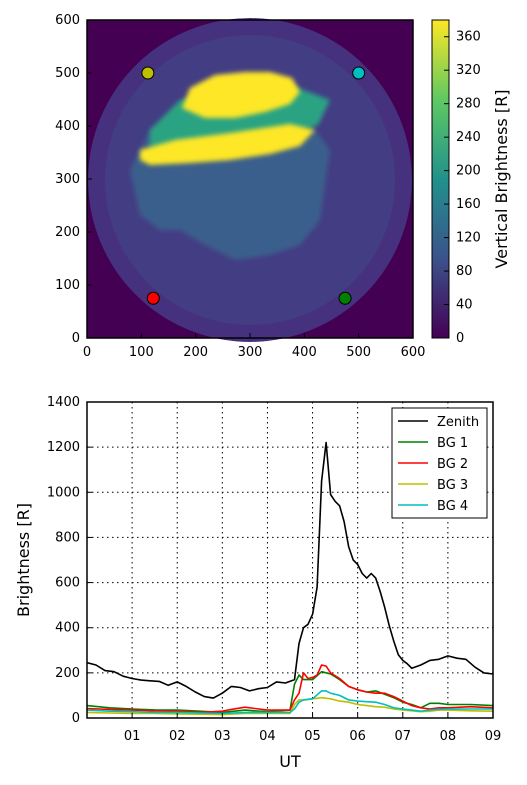  What do you see at coordinates (440, 179) in the screenshot?
I see `colorbar-gradient` at bounding box center [440, 179].